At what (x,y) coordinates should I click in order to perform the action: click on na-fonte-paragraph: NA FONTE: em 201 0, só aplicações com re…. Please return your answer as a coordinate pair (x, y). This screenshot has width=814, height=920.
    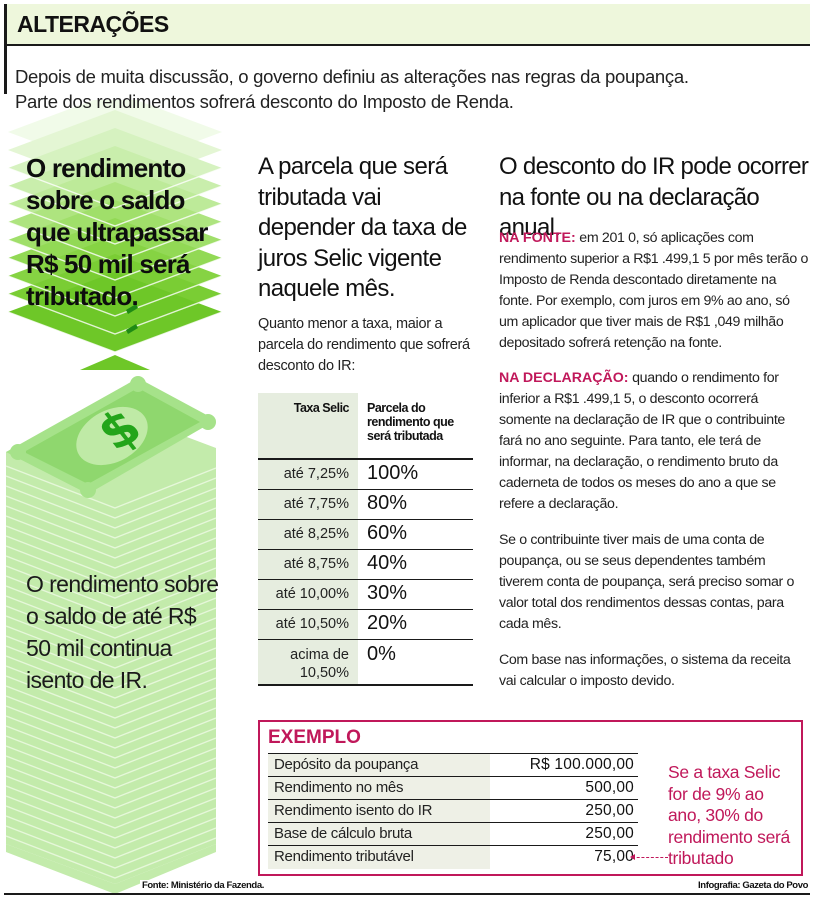
    Looking at the image, I should click on (655, 291).